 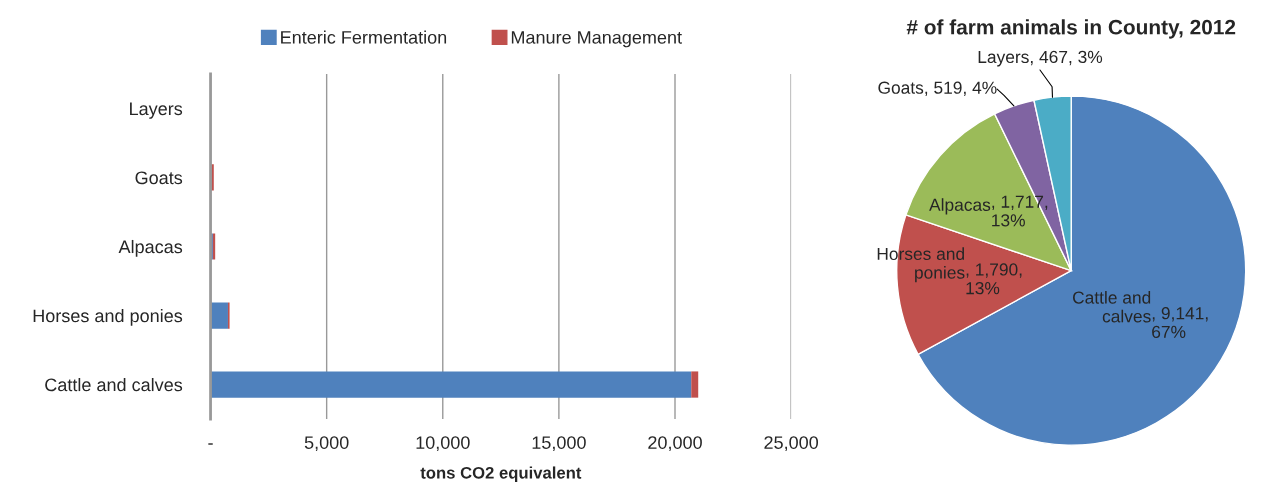 What do you see at coordinates (791, 444) in the screenshot?
I see `x-tick-label: 25,000` at bounding box center [791, 444].